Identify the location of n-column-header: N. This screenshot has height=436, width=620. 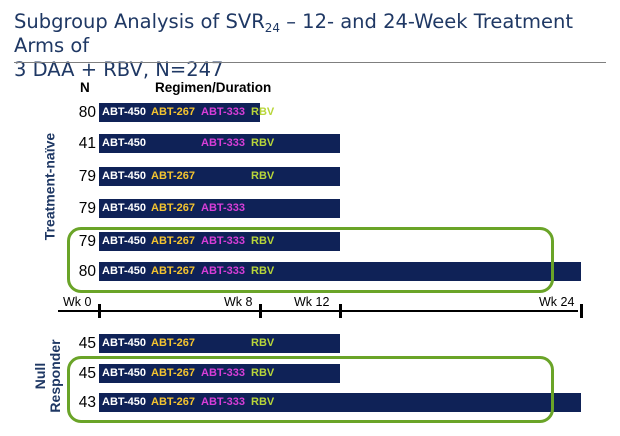
(85, 87).